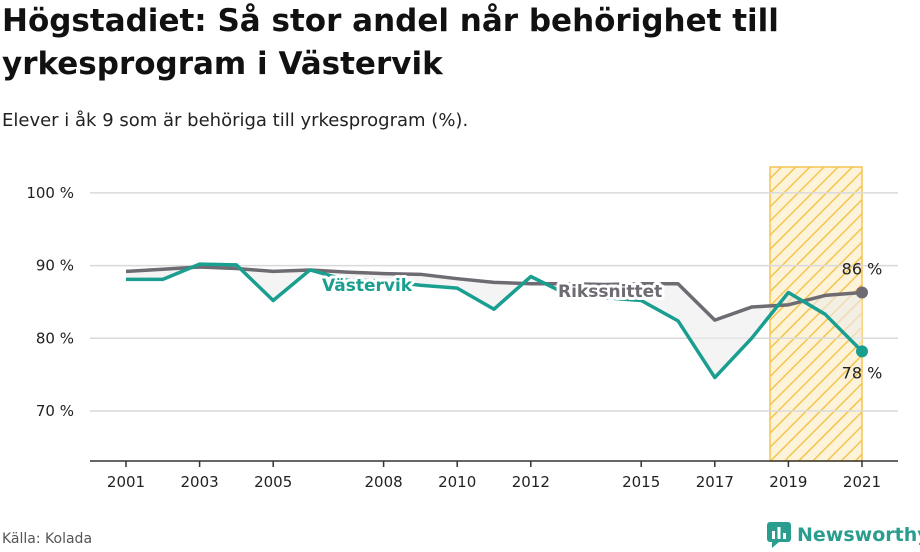 This screenshot has width=920, height=552. What do you see at coordinates (715, 482) in the screenshot?
I see `x-tick-label: 2017` at bounding box center [715, 482].